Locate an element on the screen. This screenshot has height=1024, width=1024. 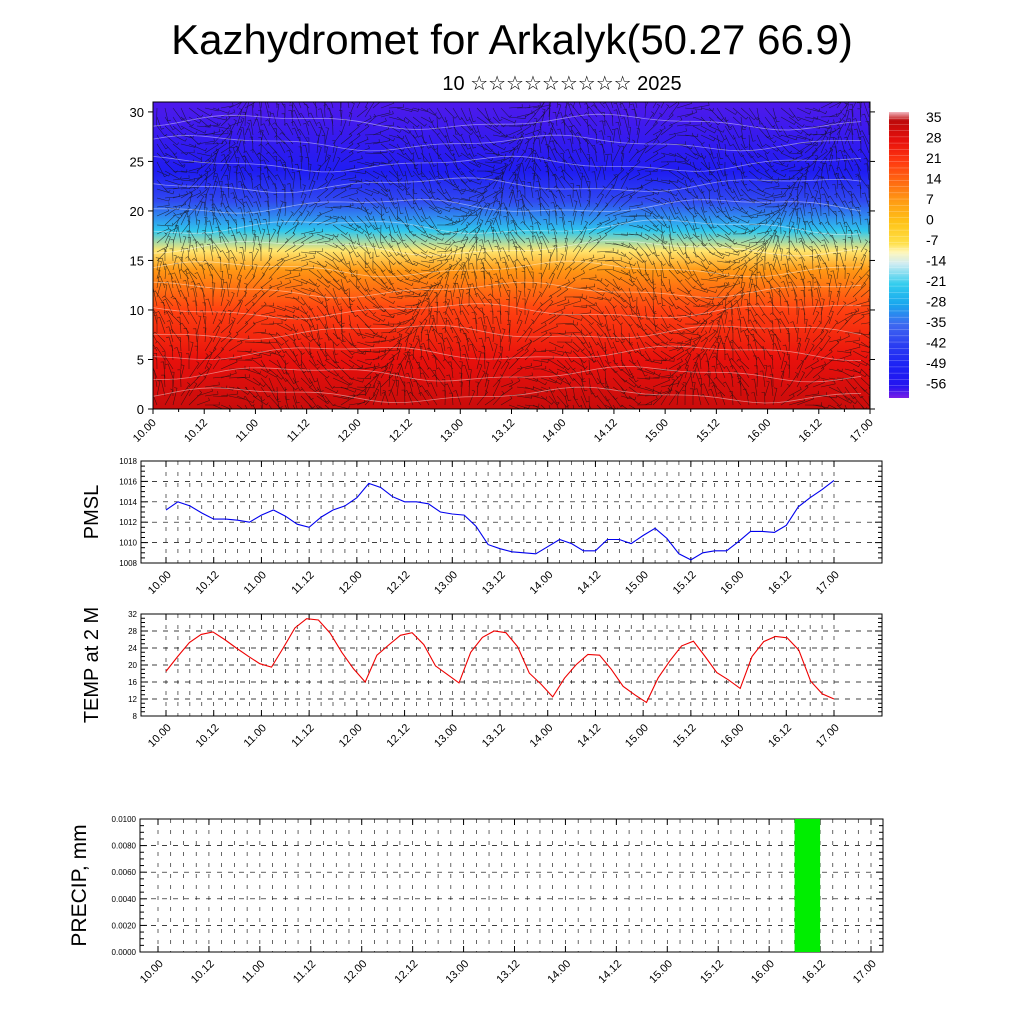
x-tick-label: 11.00 is located at coordinates (255, 582).